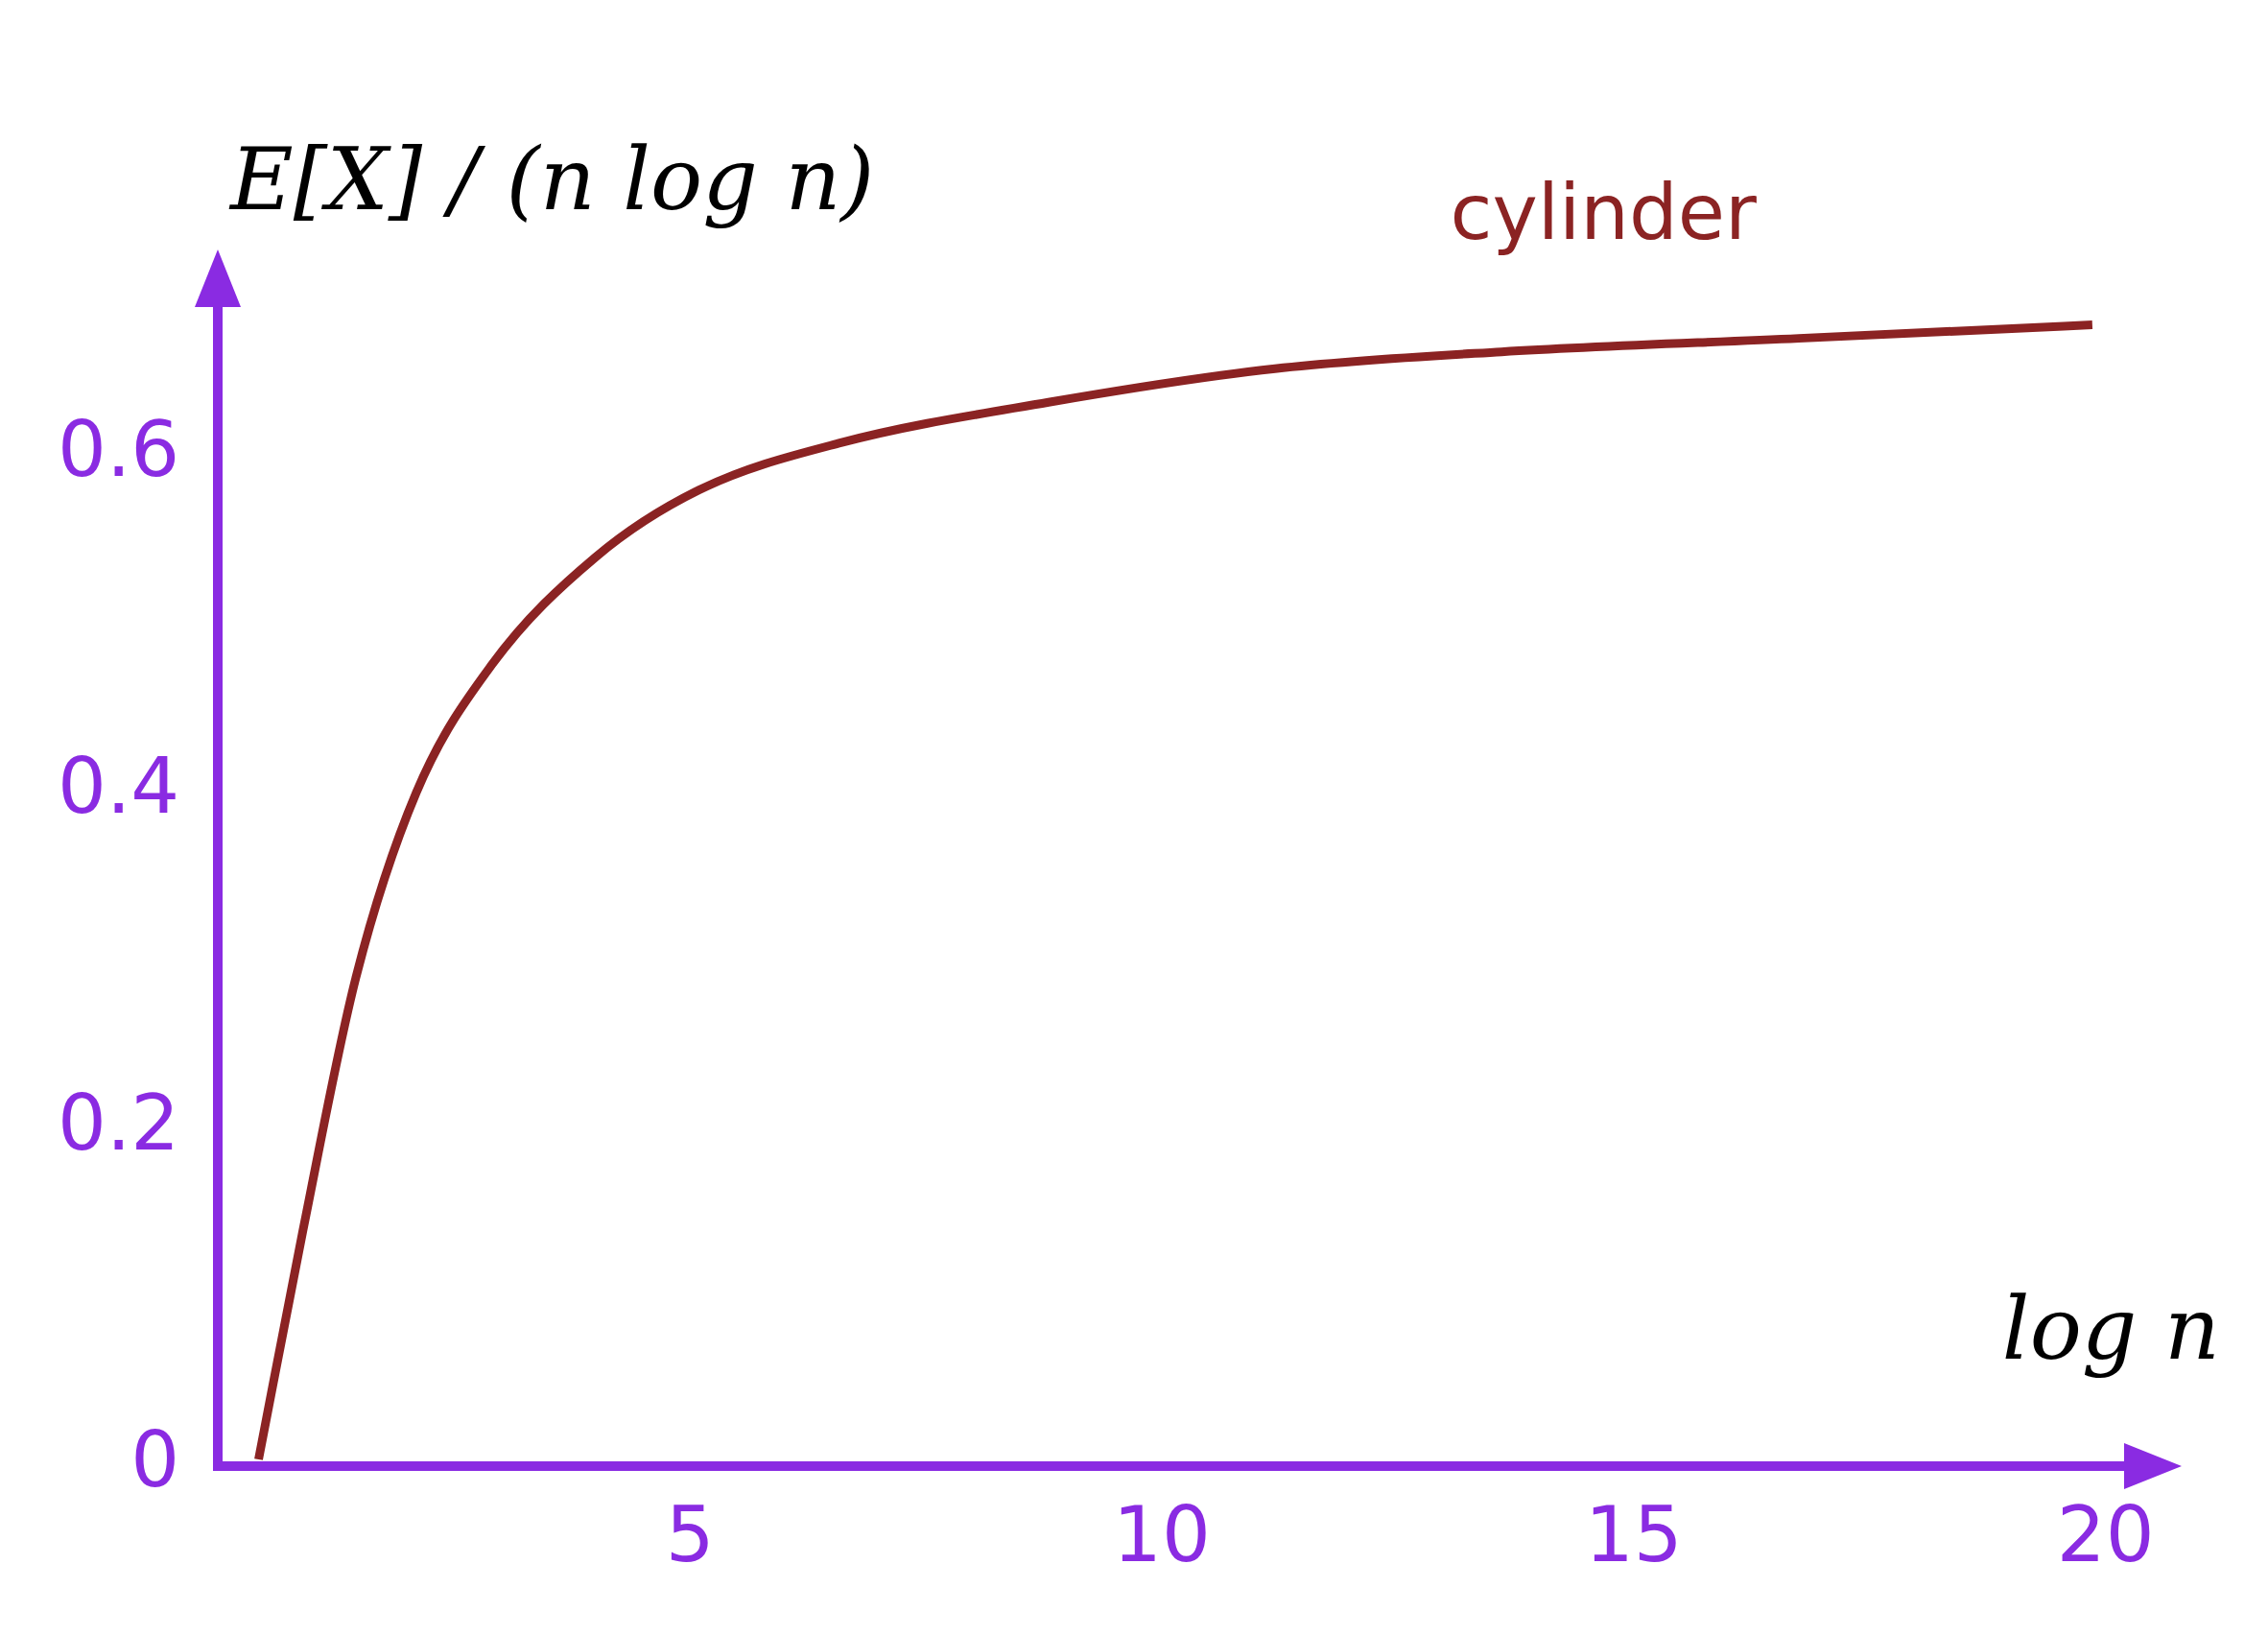 The image size is (2268, 1635). I want to click on y-tick-label: 0.2, so click(118, 1123).